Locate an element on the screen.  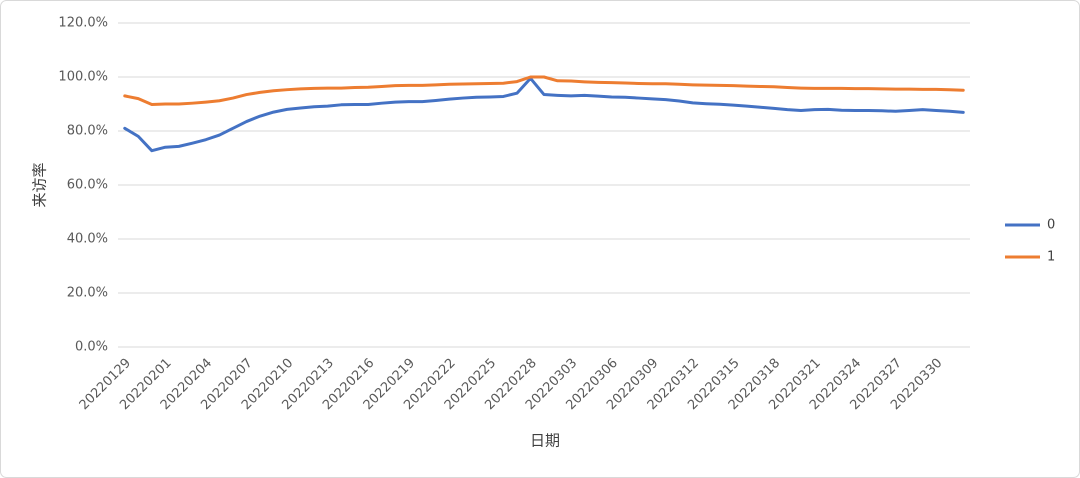
y-tick-label: 0.0% is located at coordinates (91, 347).